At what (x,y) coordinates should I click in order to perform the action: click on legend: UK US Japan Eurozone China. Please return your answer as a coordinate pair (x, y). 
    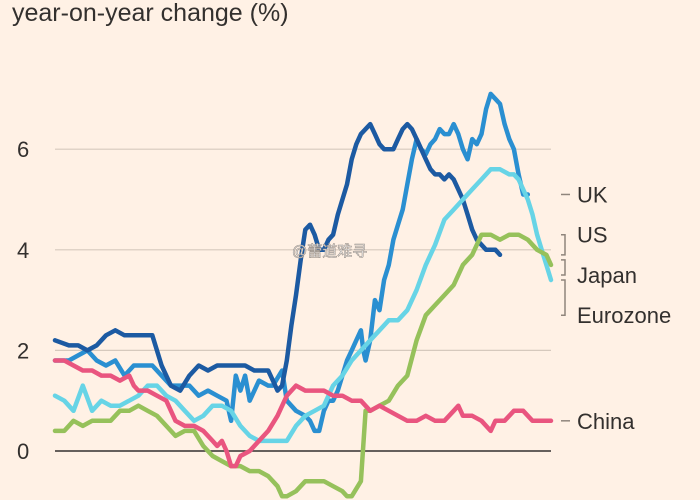
    Looking at the image, I should click on (616, 308).